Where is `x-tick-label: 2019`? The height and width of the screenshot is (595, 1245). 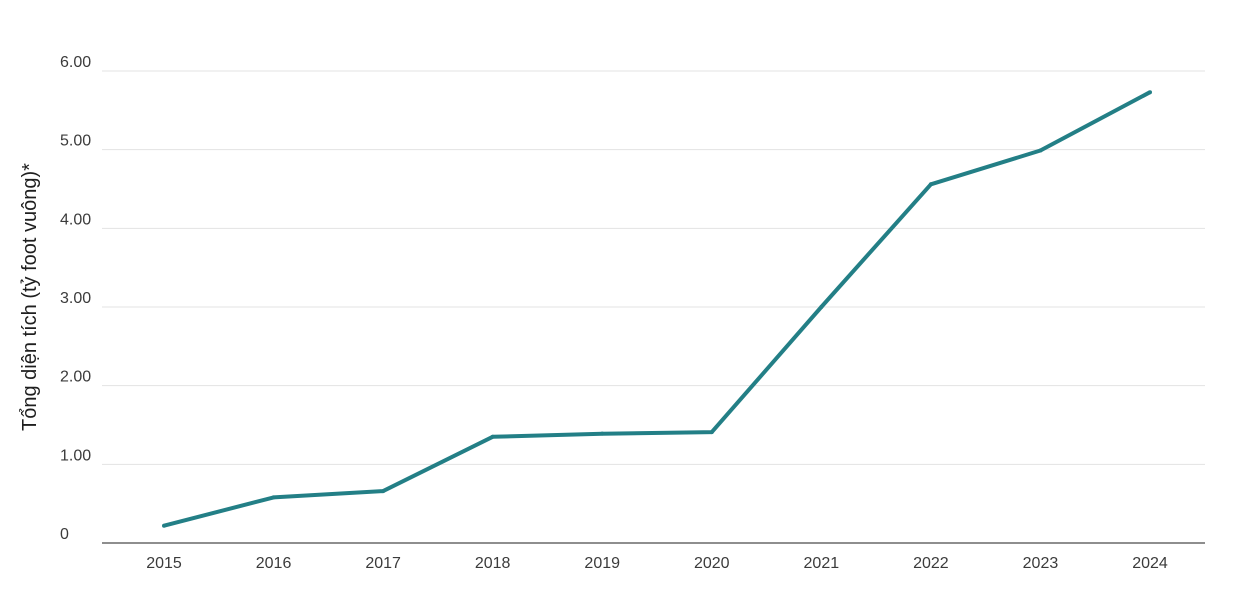 x-tick-label: 2019 is located at coordinates (602, 563).